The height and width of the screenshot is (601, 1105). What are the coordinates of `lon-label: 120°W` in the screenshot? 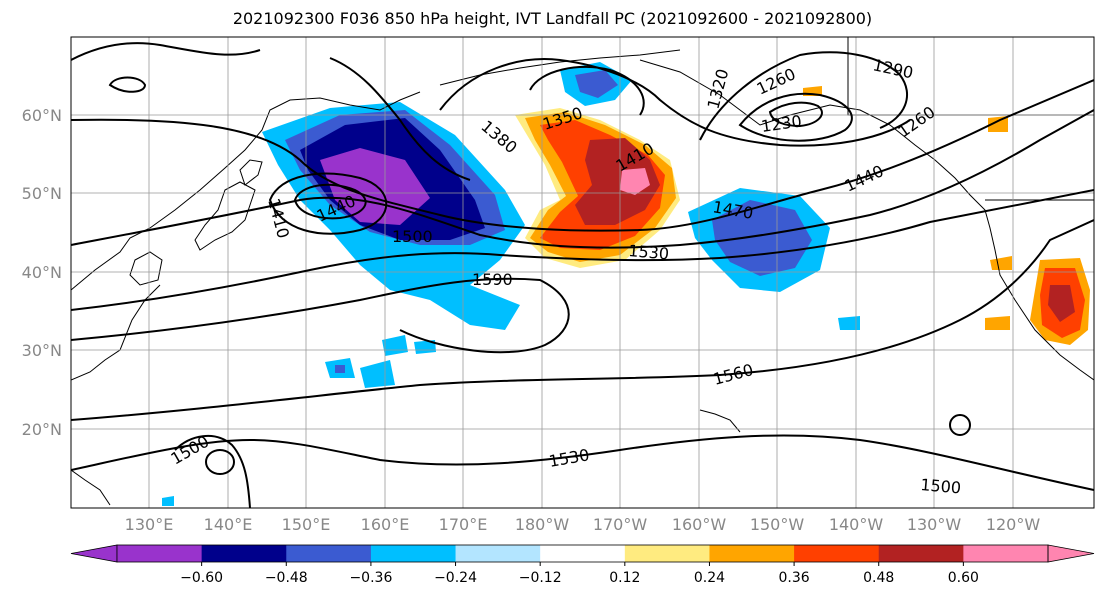 It's located at (1013, 524).